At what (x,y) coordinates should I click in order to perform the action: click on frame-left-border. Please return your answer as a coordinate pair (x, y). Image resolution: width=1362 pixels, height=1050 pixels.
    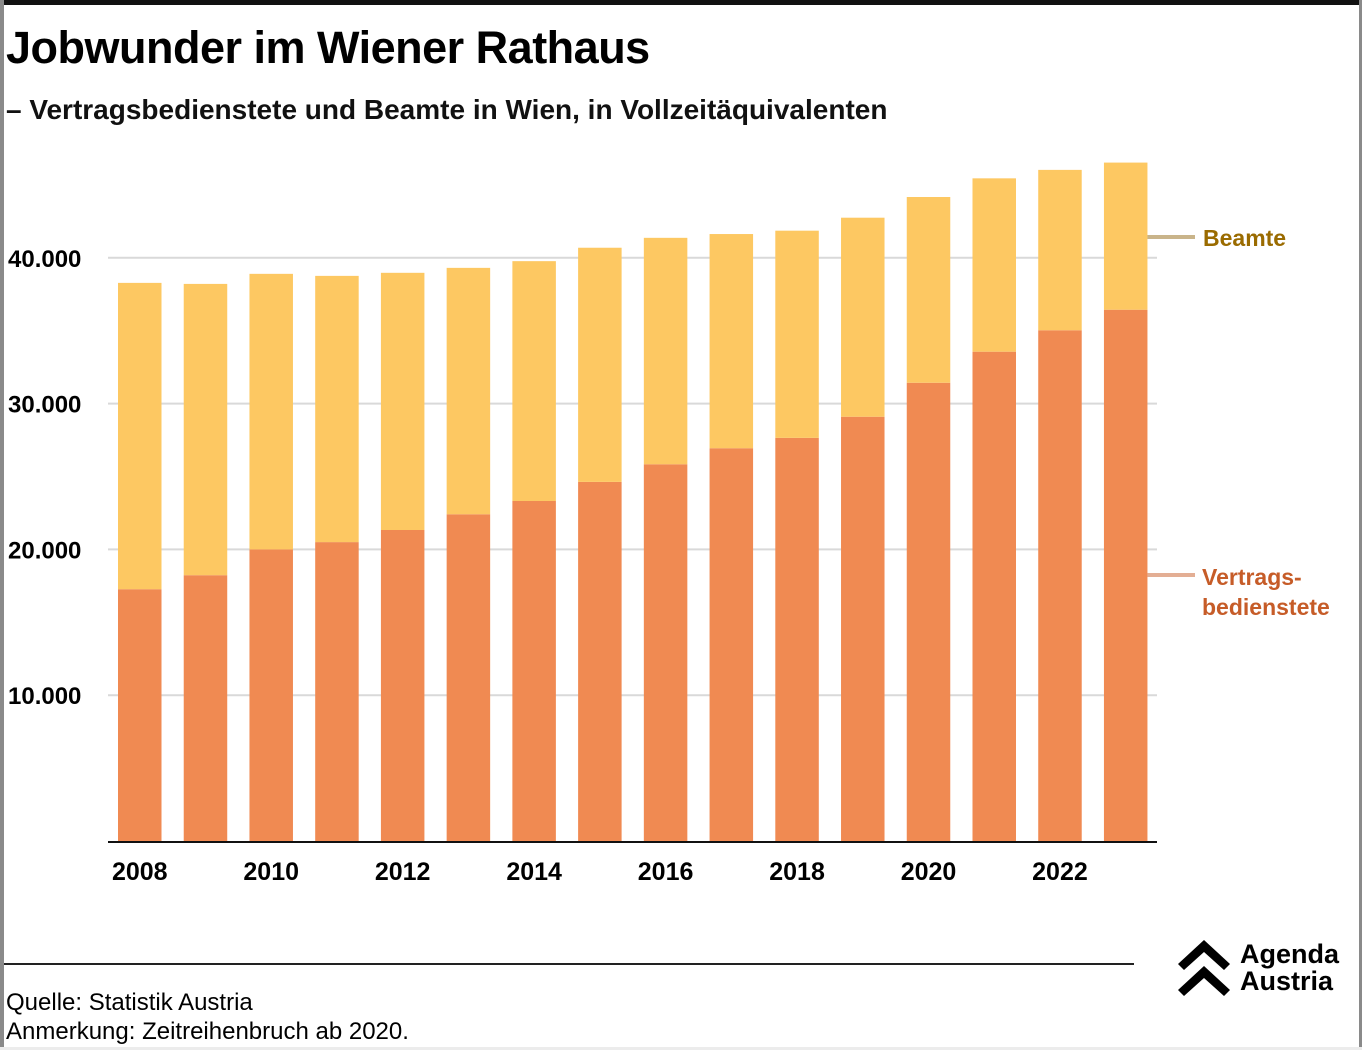
    Looking at the image, I should click on (2, 525).